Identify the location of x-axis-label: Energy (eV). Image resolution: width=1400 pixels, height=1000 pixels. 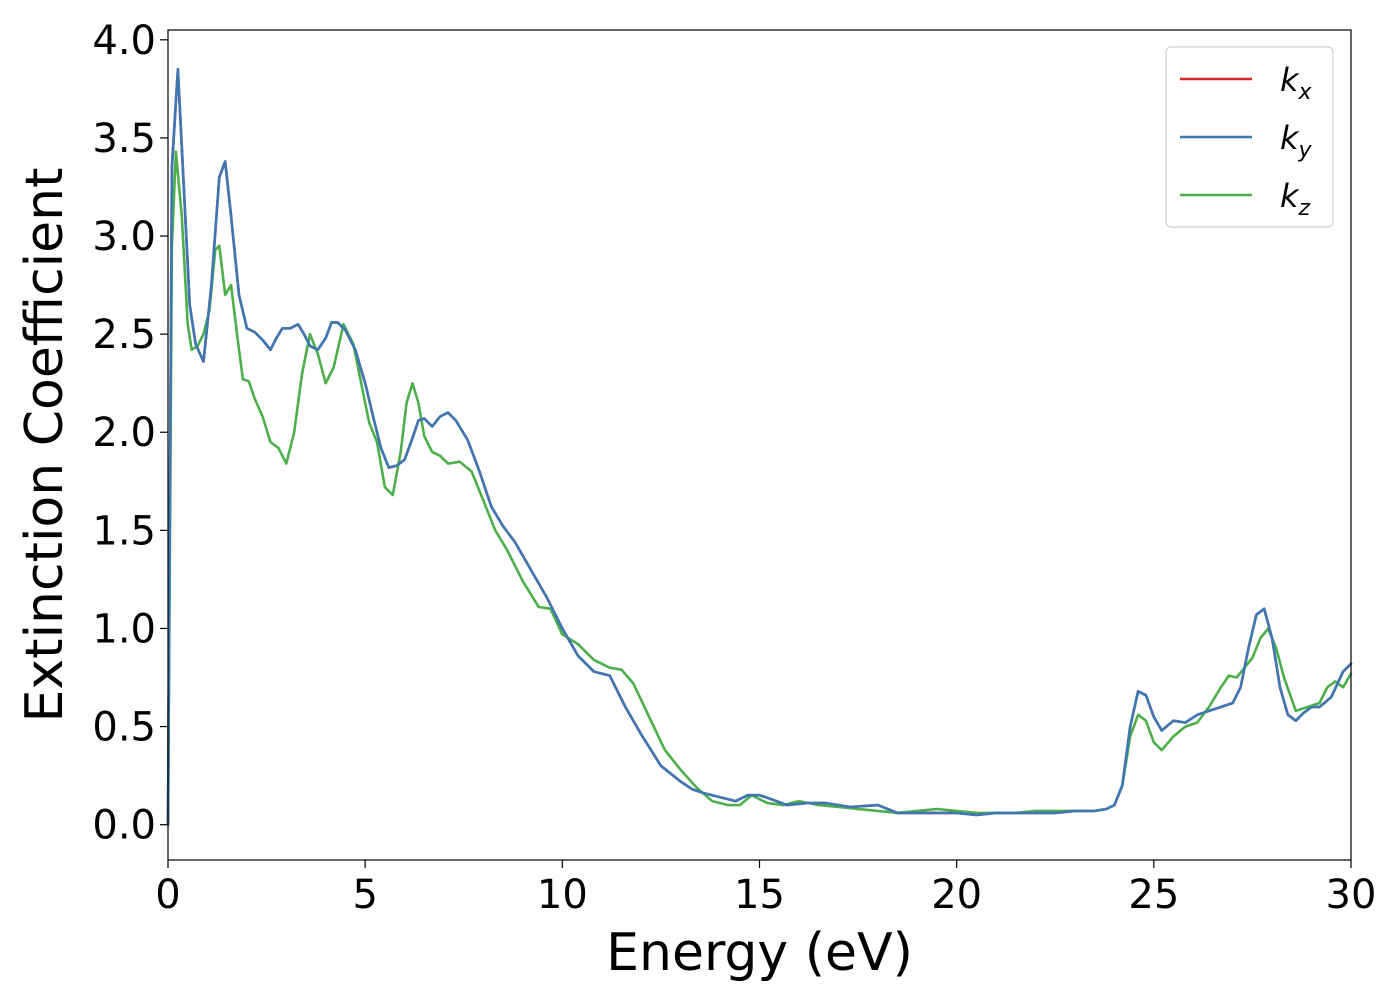
(759, 953).